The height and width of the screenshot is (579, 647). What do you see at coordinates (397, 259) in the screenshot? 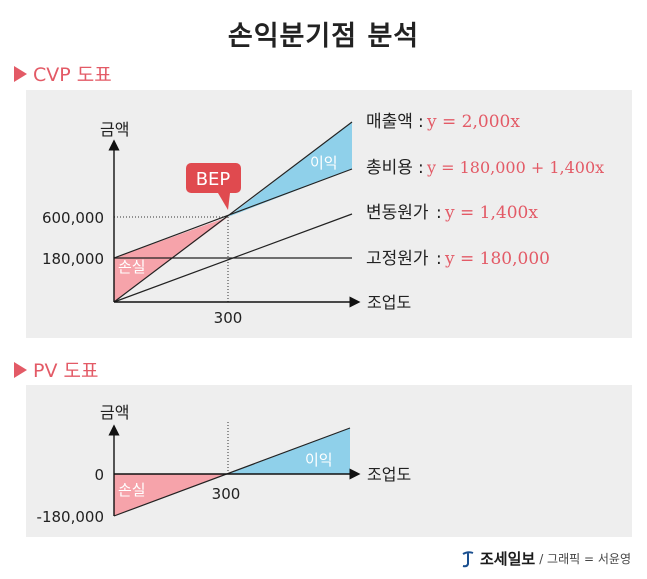
I see `cvp-fixed-cost-name: 고정원가` at bounding box center [397, 259].